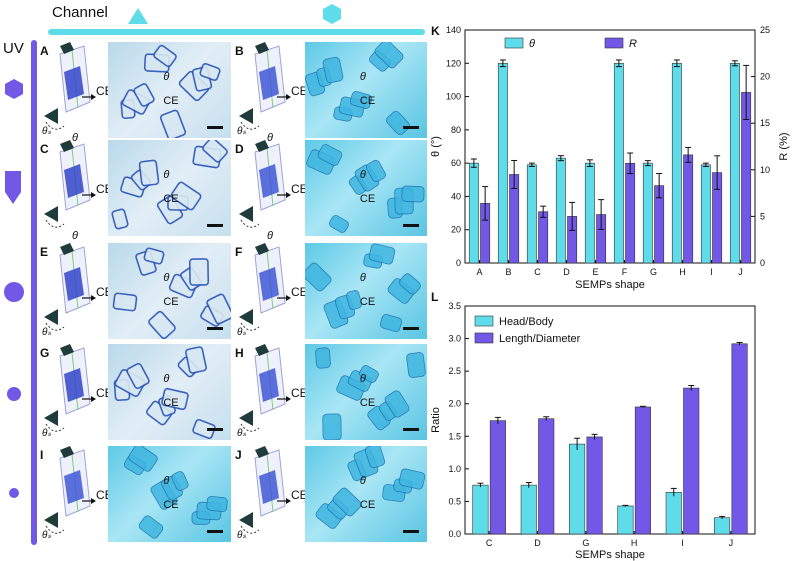  What do you see at coordinates (362, 480) in the screenshot?
I see `photo-theta-label-j: θ` at bounding box center [362, 480].